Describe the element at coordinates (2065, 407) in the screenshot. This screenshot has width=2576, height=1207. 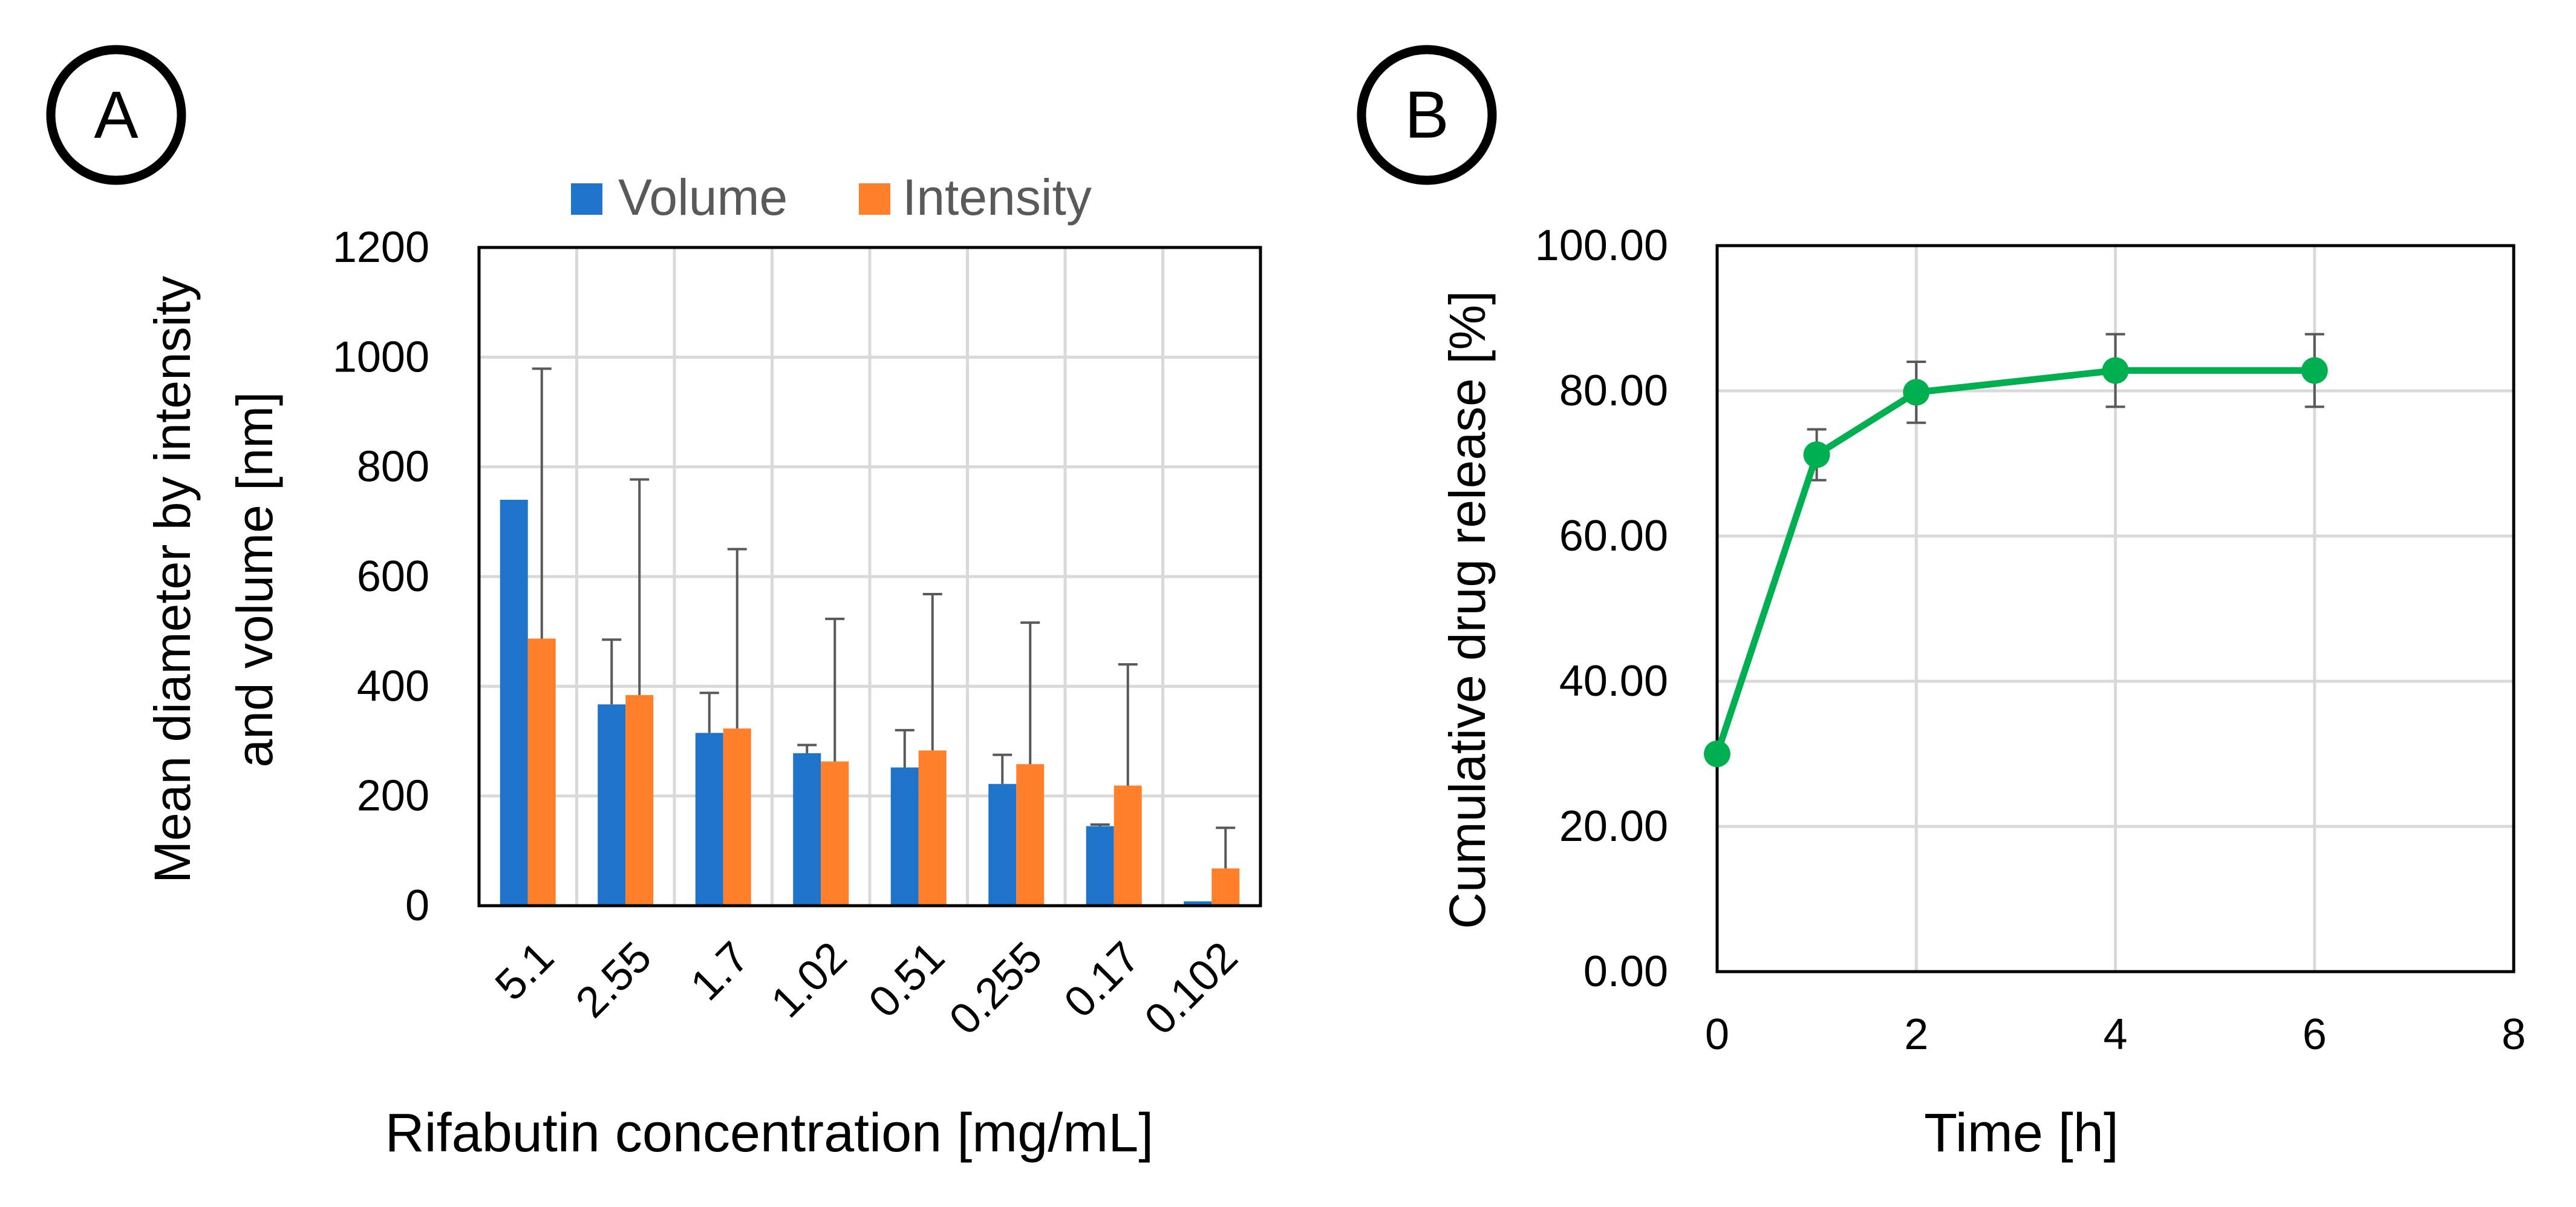
I see `chart-b-error-bars` at that location.